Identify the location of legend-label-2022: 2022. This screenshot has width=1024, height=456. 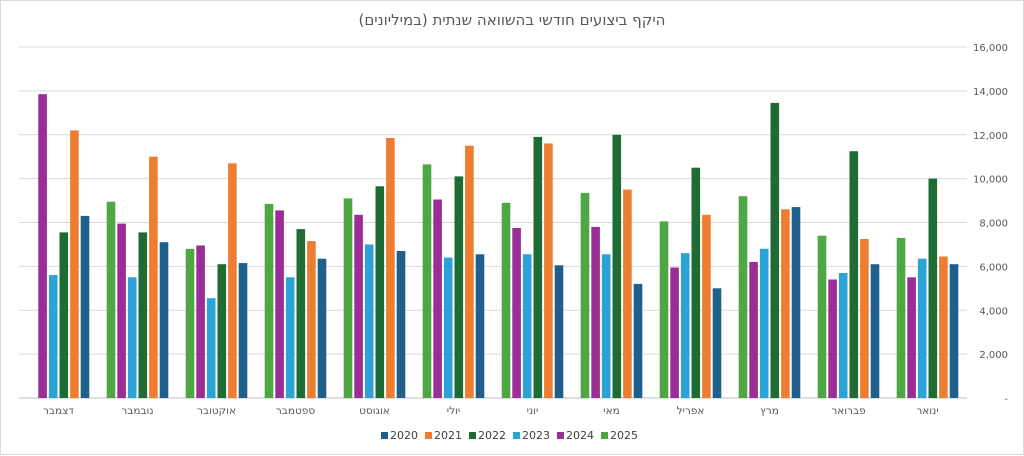
(492, 435).